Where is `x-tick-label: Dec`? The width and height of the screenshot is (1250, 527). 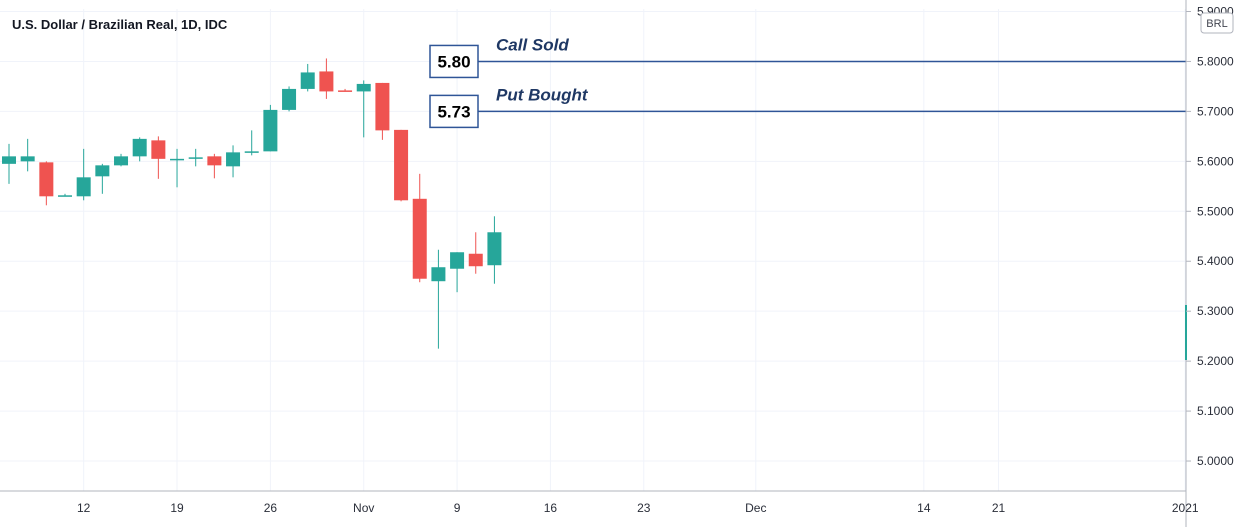
x-tick-label: Dec is located at coordinates (755, 508).